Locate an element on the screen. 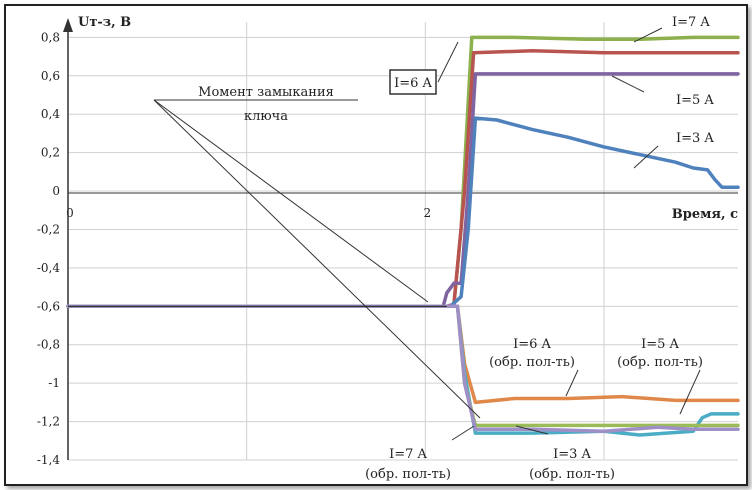 This screenshot has width=752, height=490. label-i5-rev-note: (обр. пол-ть) is located at coordinates (660, 362).